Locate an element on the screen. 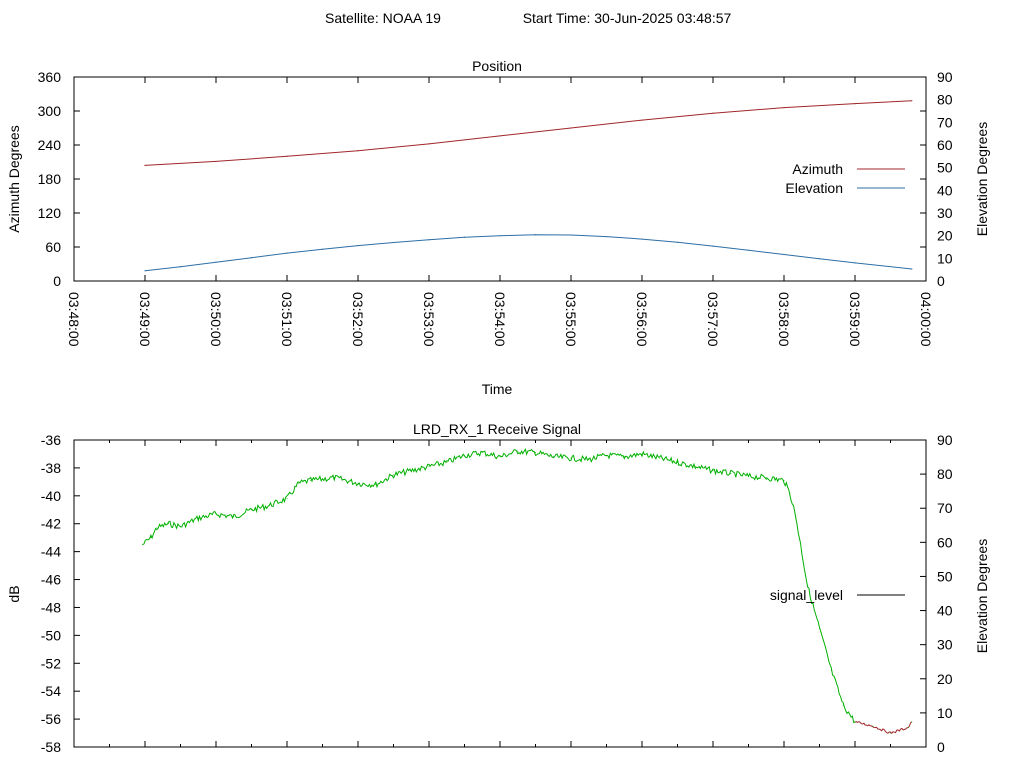 The image size is (1024, 768). y-tick-label: -42 is located at coordinates (51, 524).